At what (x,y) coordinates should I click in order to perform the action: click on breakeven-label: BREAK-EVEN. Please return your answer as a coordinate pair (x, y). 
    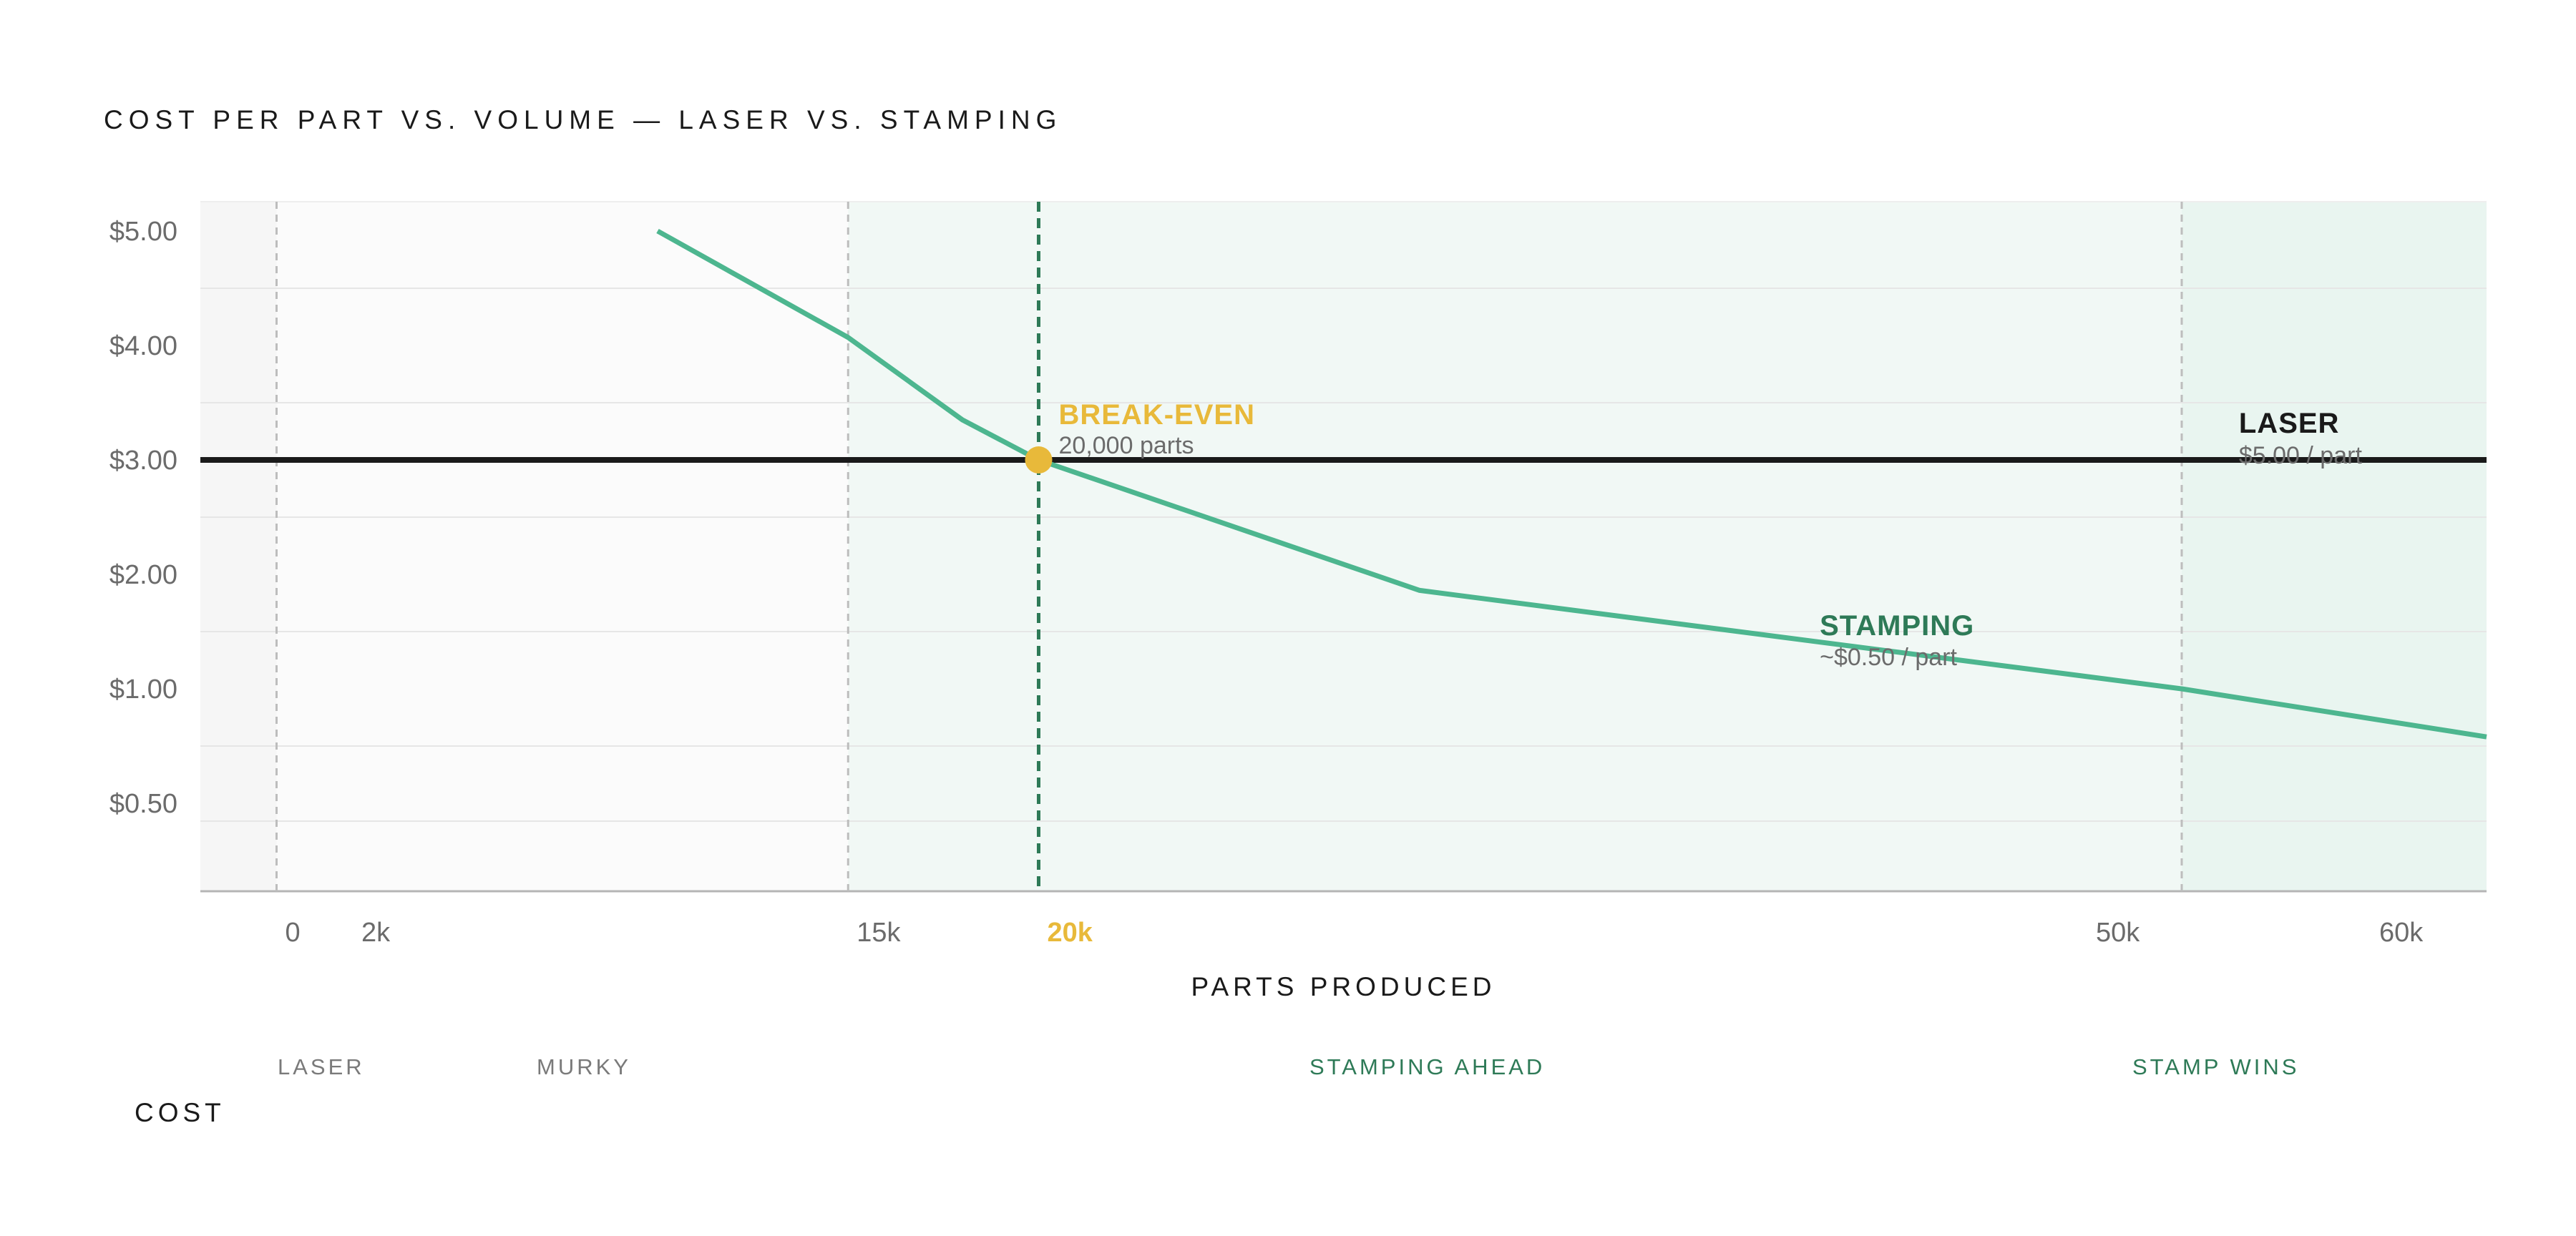
    Looking at the image, I should click on (1157, 415).